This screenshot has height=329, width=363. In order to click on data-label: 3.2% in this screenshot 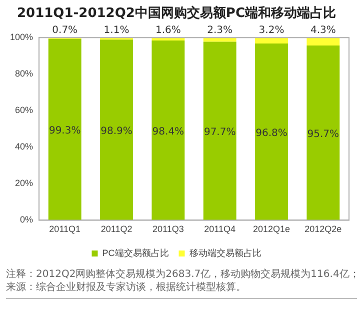, I will do `click(271, 30)`.